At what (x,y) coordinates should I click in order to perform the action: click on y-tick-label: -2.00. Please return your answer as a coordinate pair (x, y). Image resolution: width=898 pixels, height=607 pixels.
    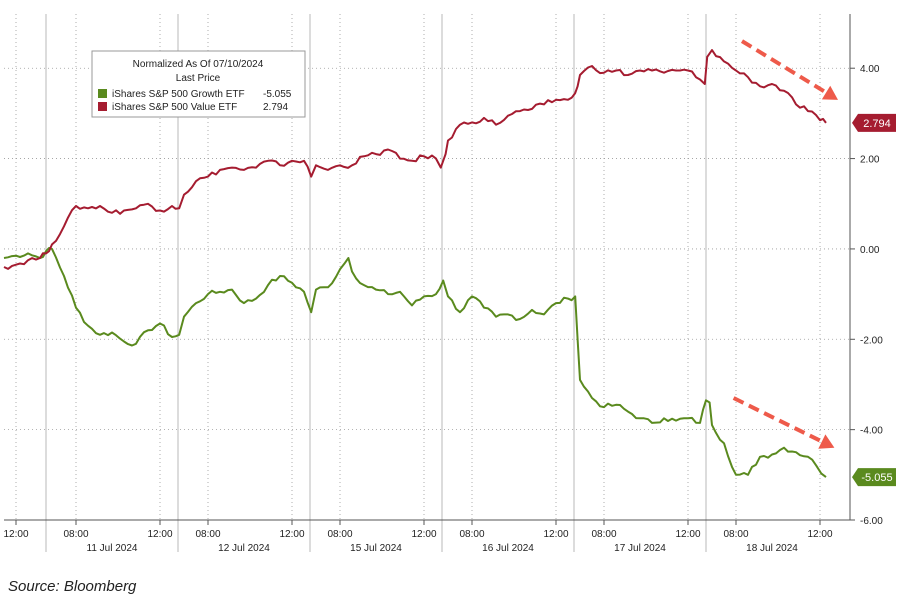
    Looking at the image, I should click on (871, 340).